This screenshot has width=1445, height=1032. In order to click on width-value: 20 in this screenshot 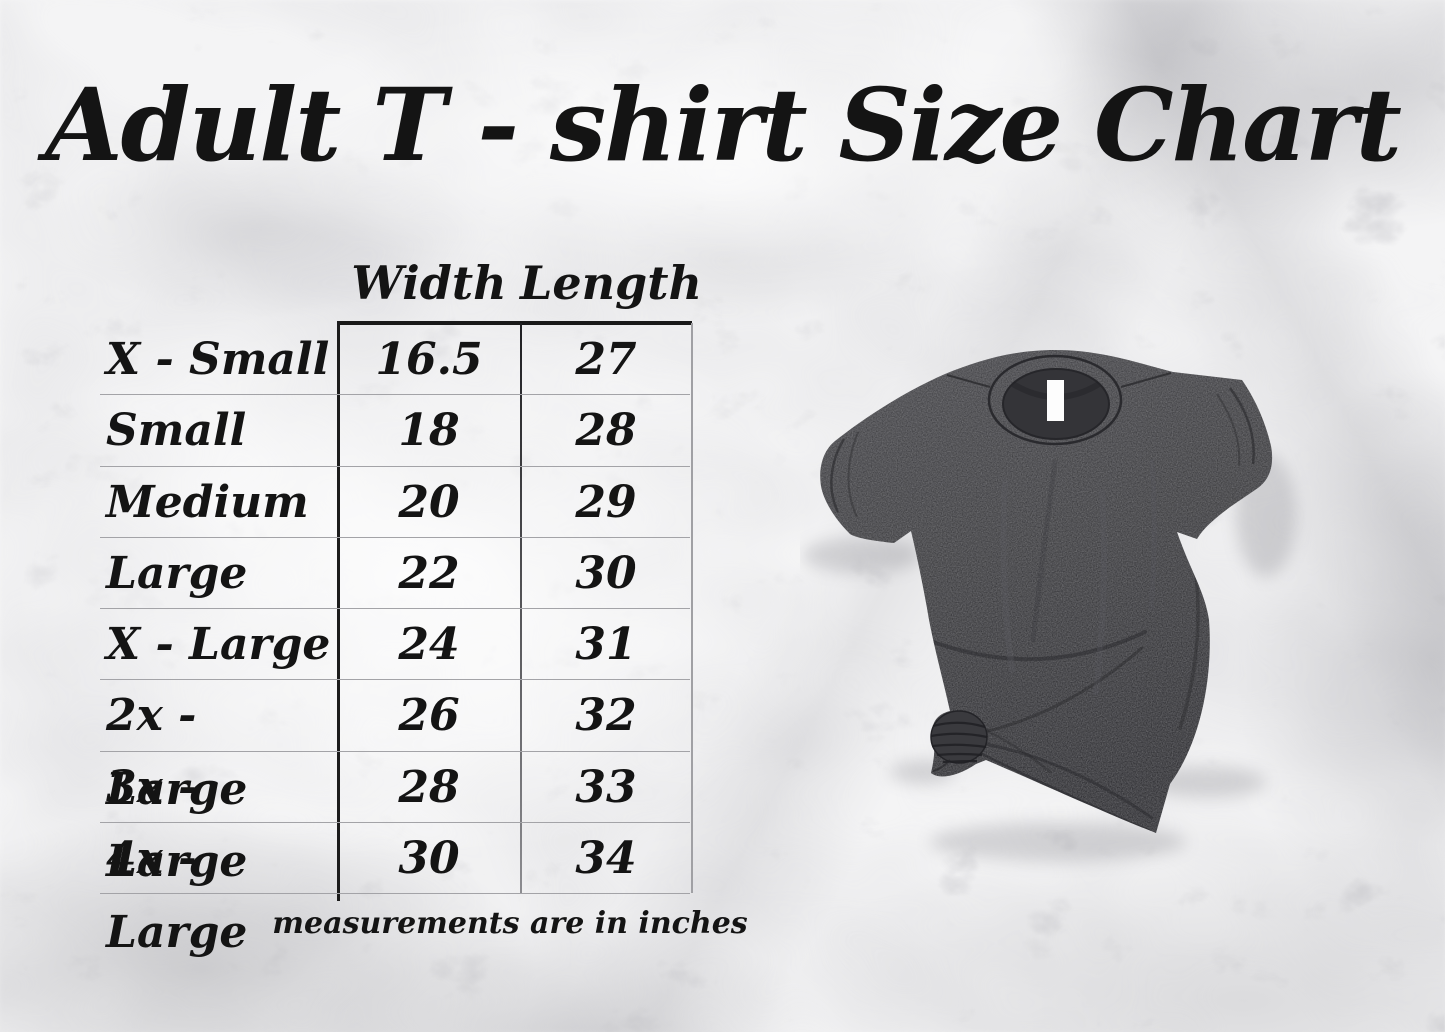, I will do `click(429, 502)`.